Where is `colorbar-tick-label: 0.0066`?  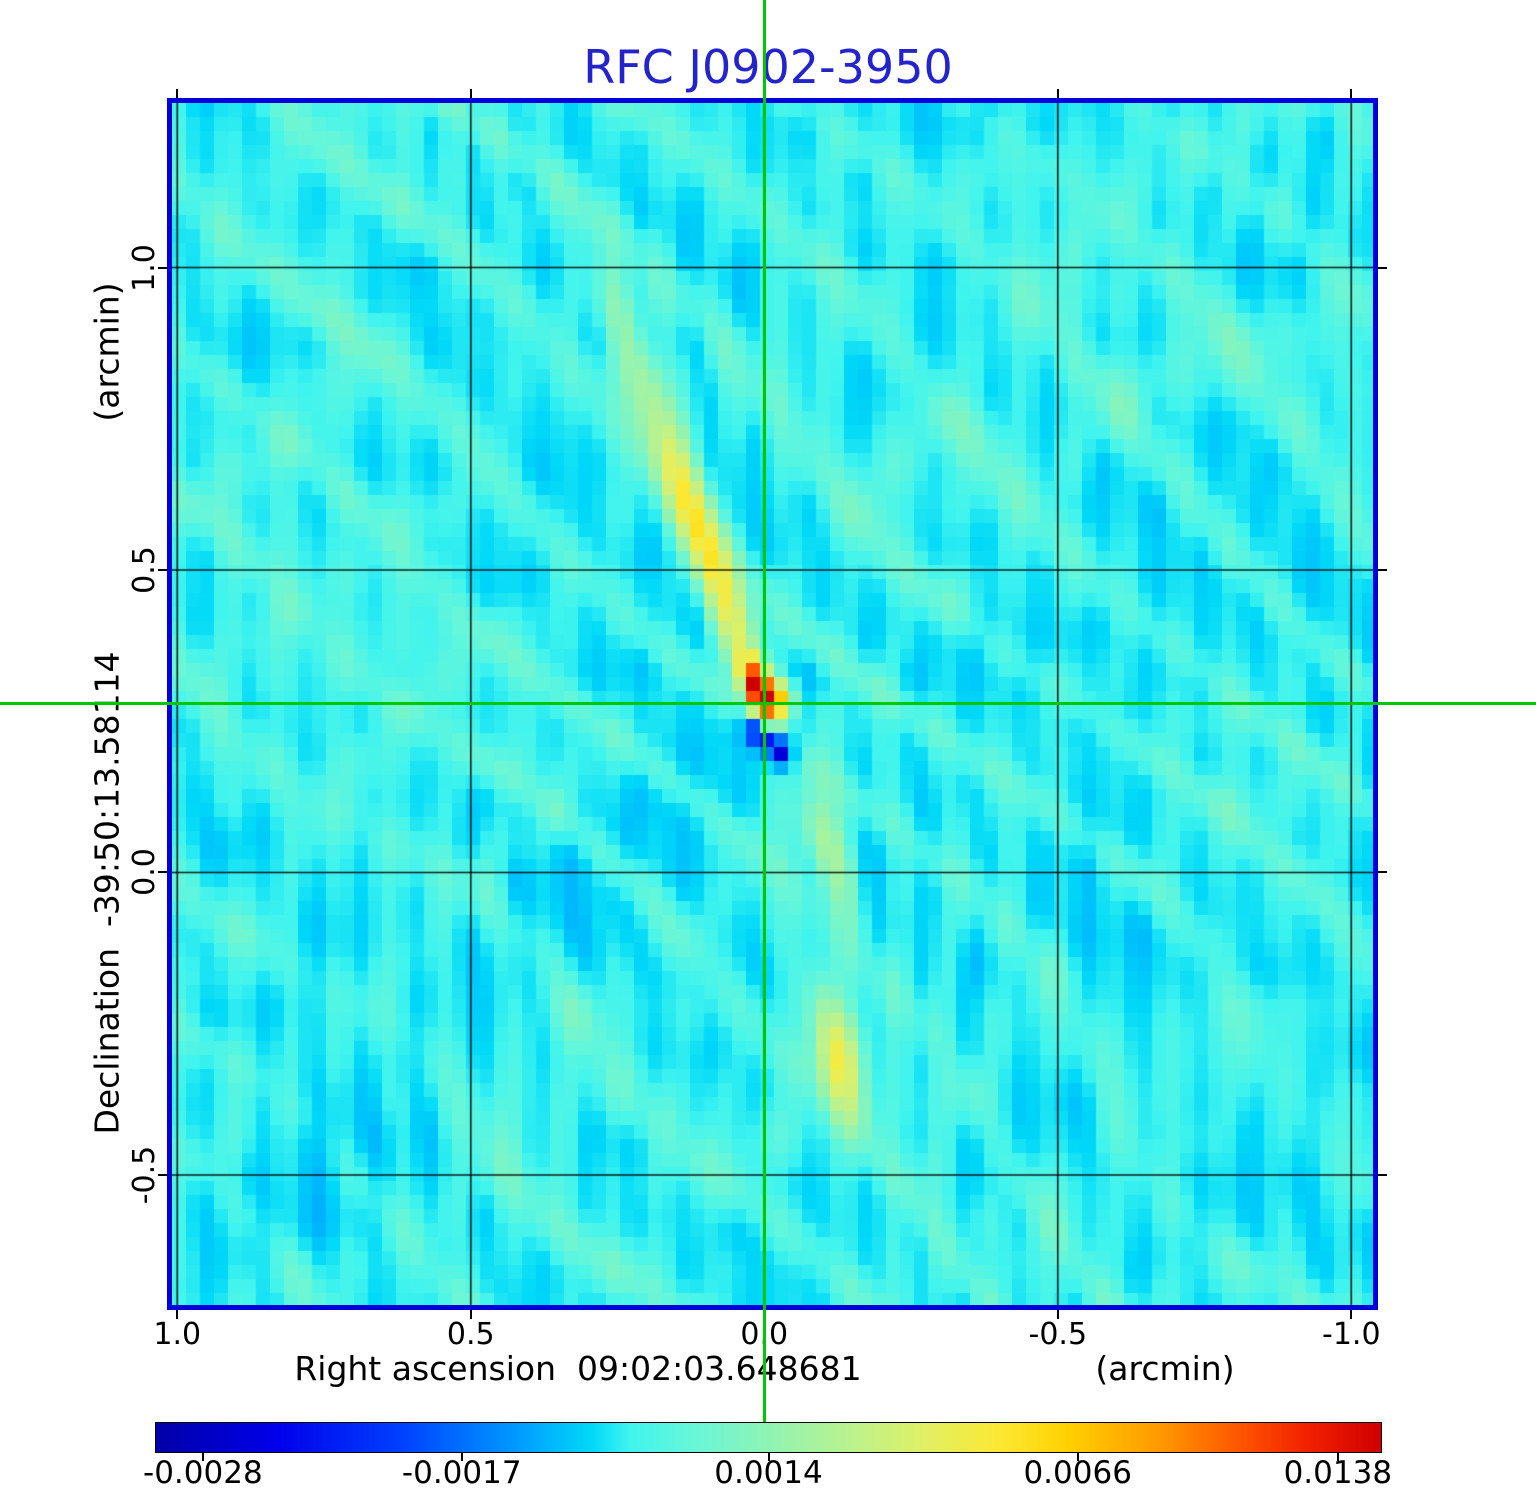
colorbar-tick-label: 0.0066 is located at coordinates (1077, 1473).